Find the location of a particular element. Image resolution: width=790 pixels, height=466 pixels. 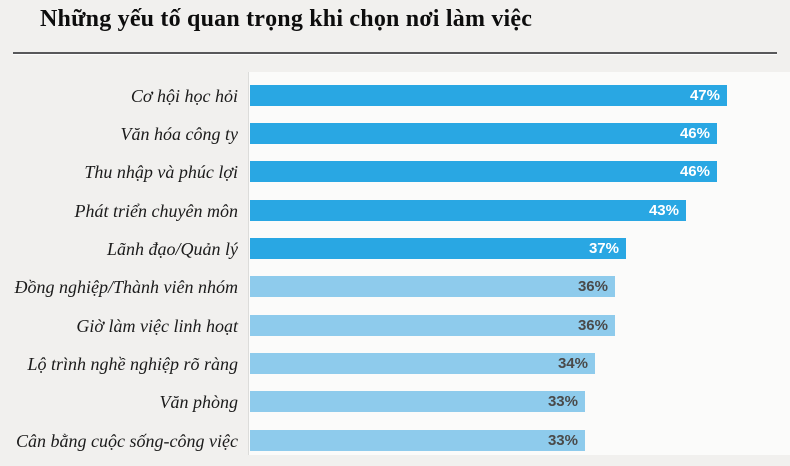

bar-zone: 34% is located at coordinates (514, 363).